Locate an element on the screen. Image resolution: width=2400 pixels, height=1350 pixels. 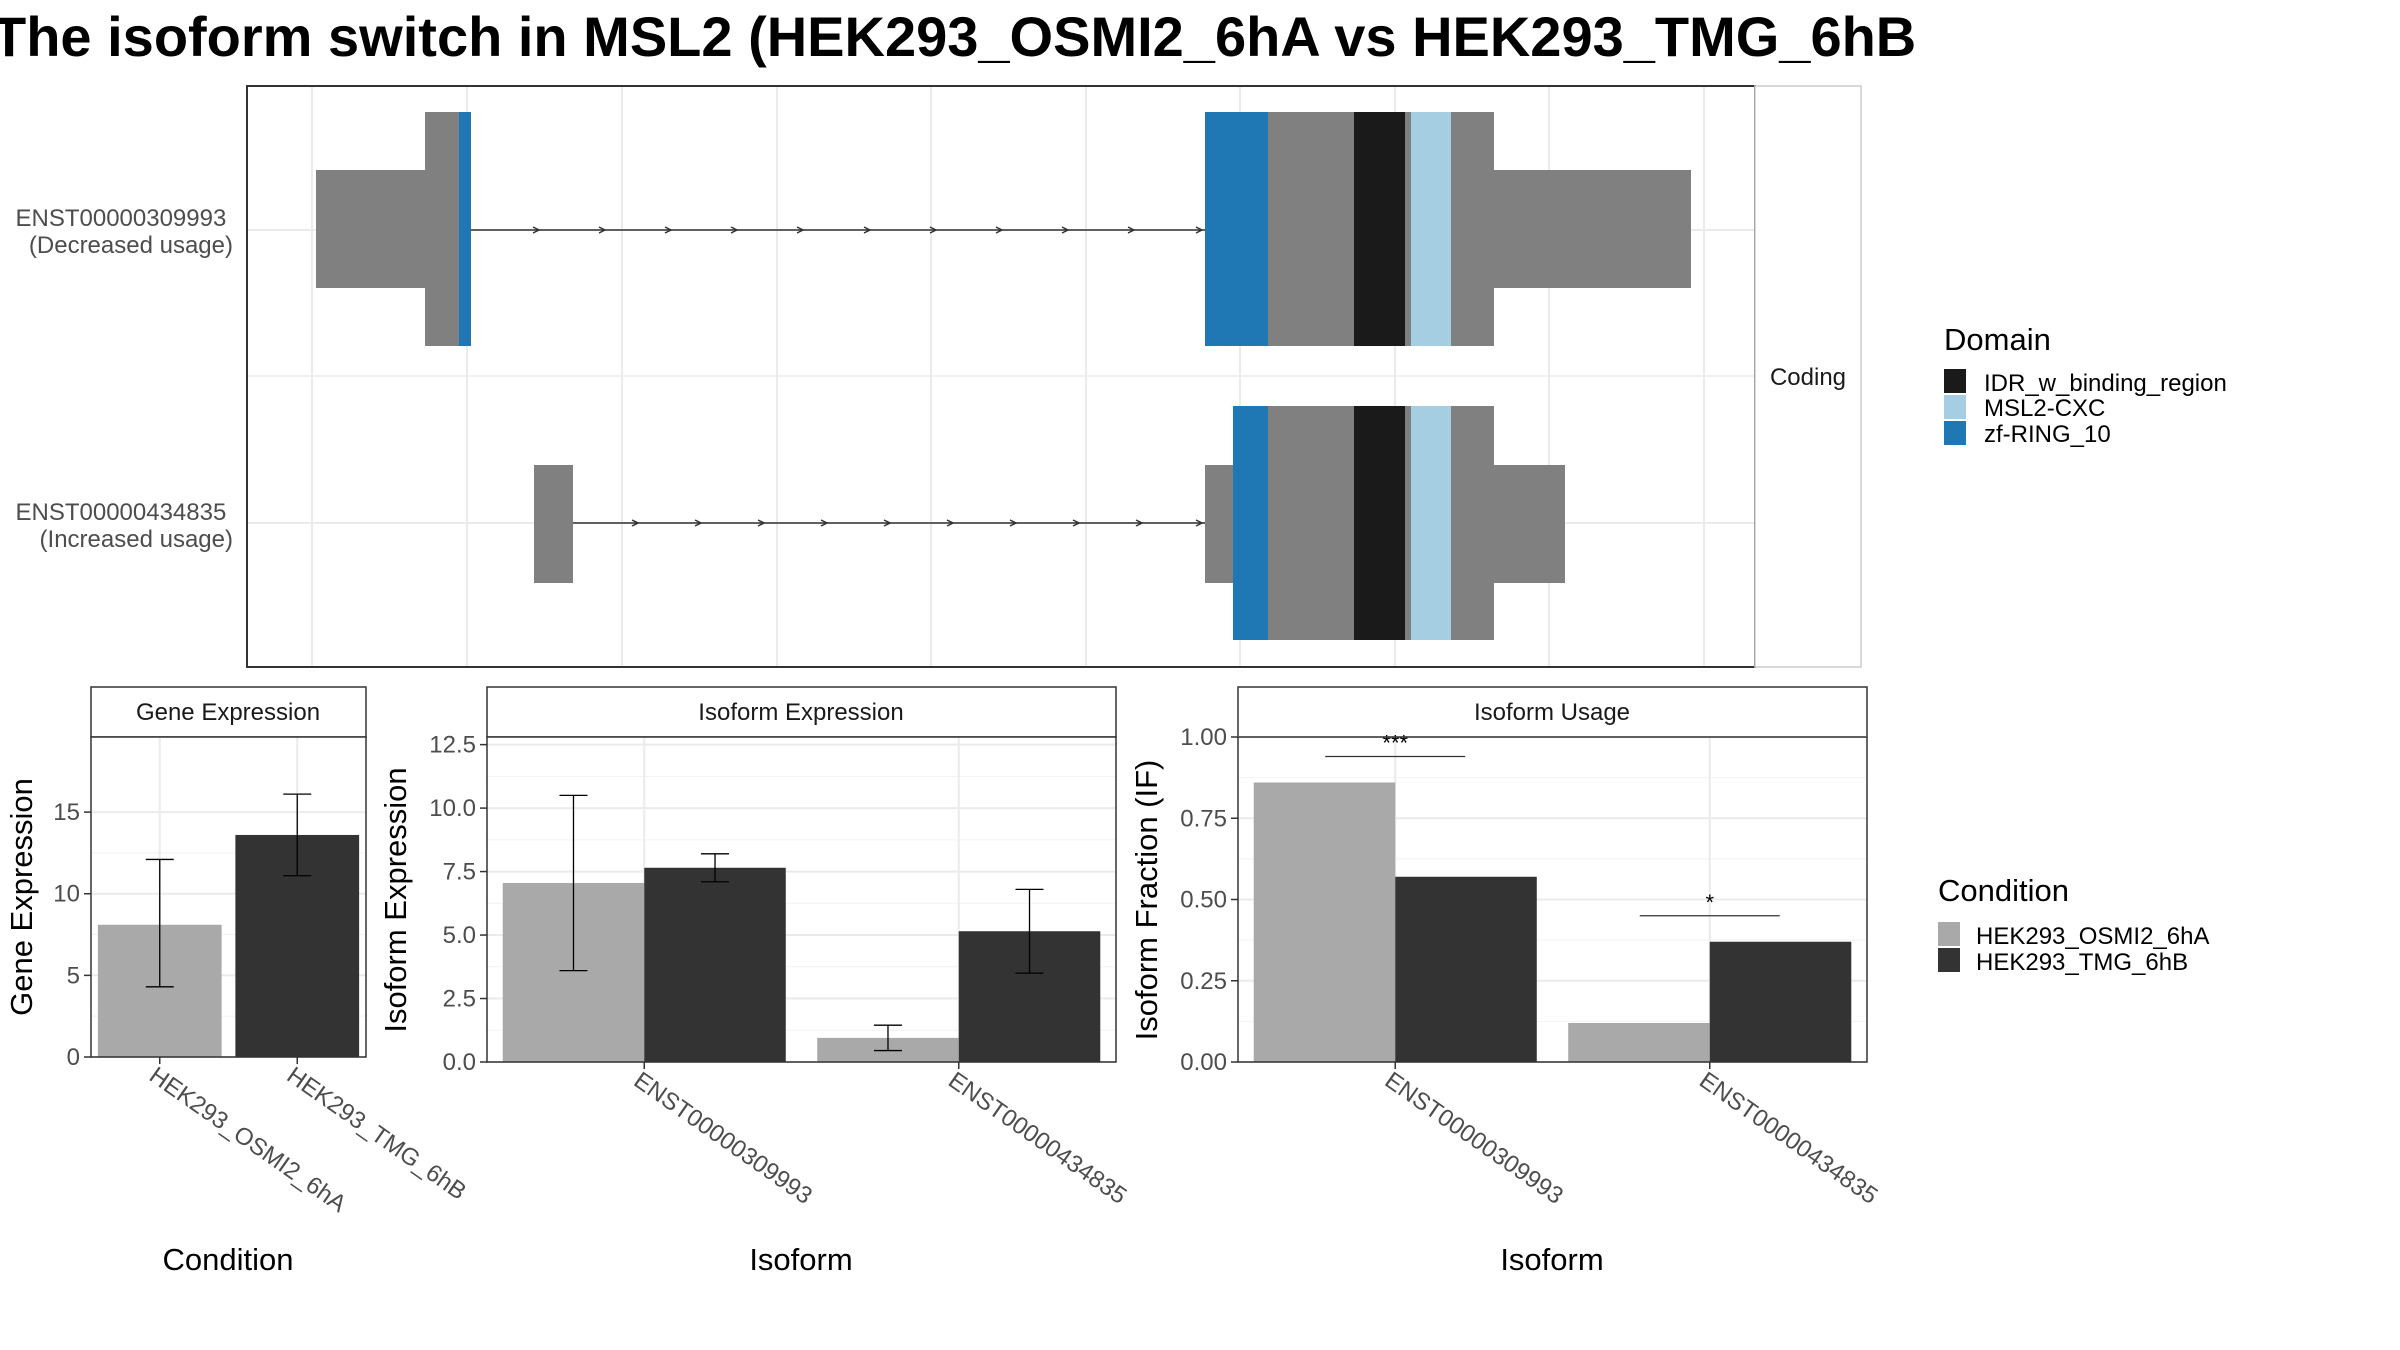
isoform-expression-y-tick-label: 2.5 is located at coordinates (459, 999).